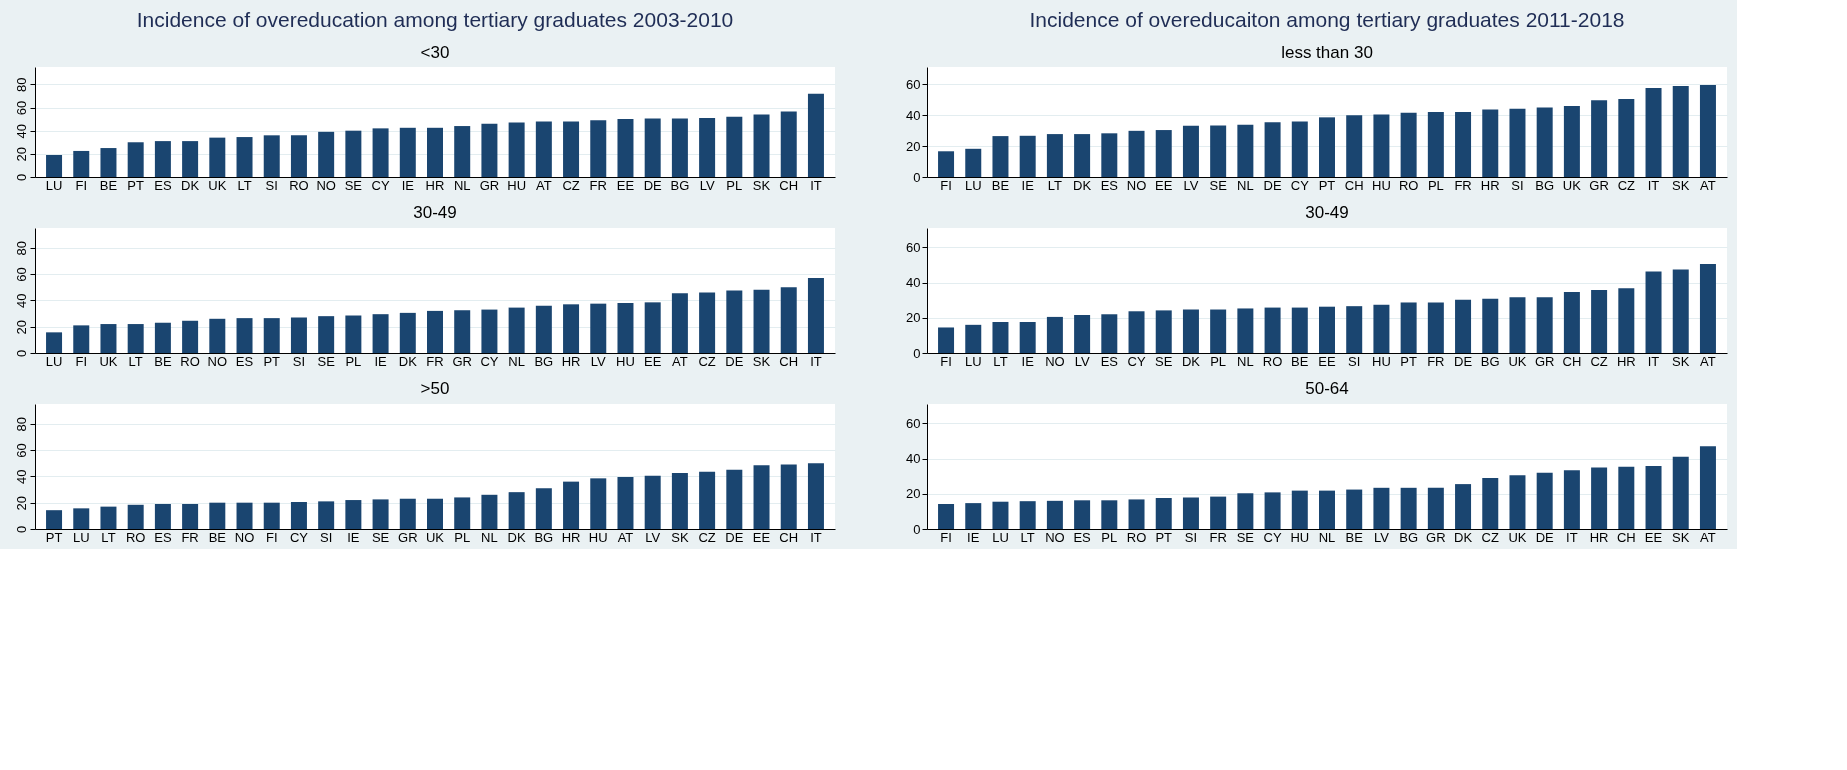 The height and width of the screenshot is (770, 1847). Describe the element at coordinates (1463, 185) in the screenshot. I see `x-tick-label: FR` at that location.